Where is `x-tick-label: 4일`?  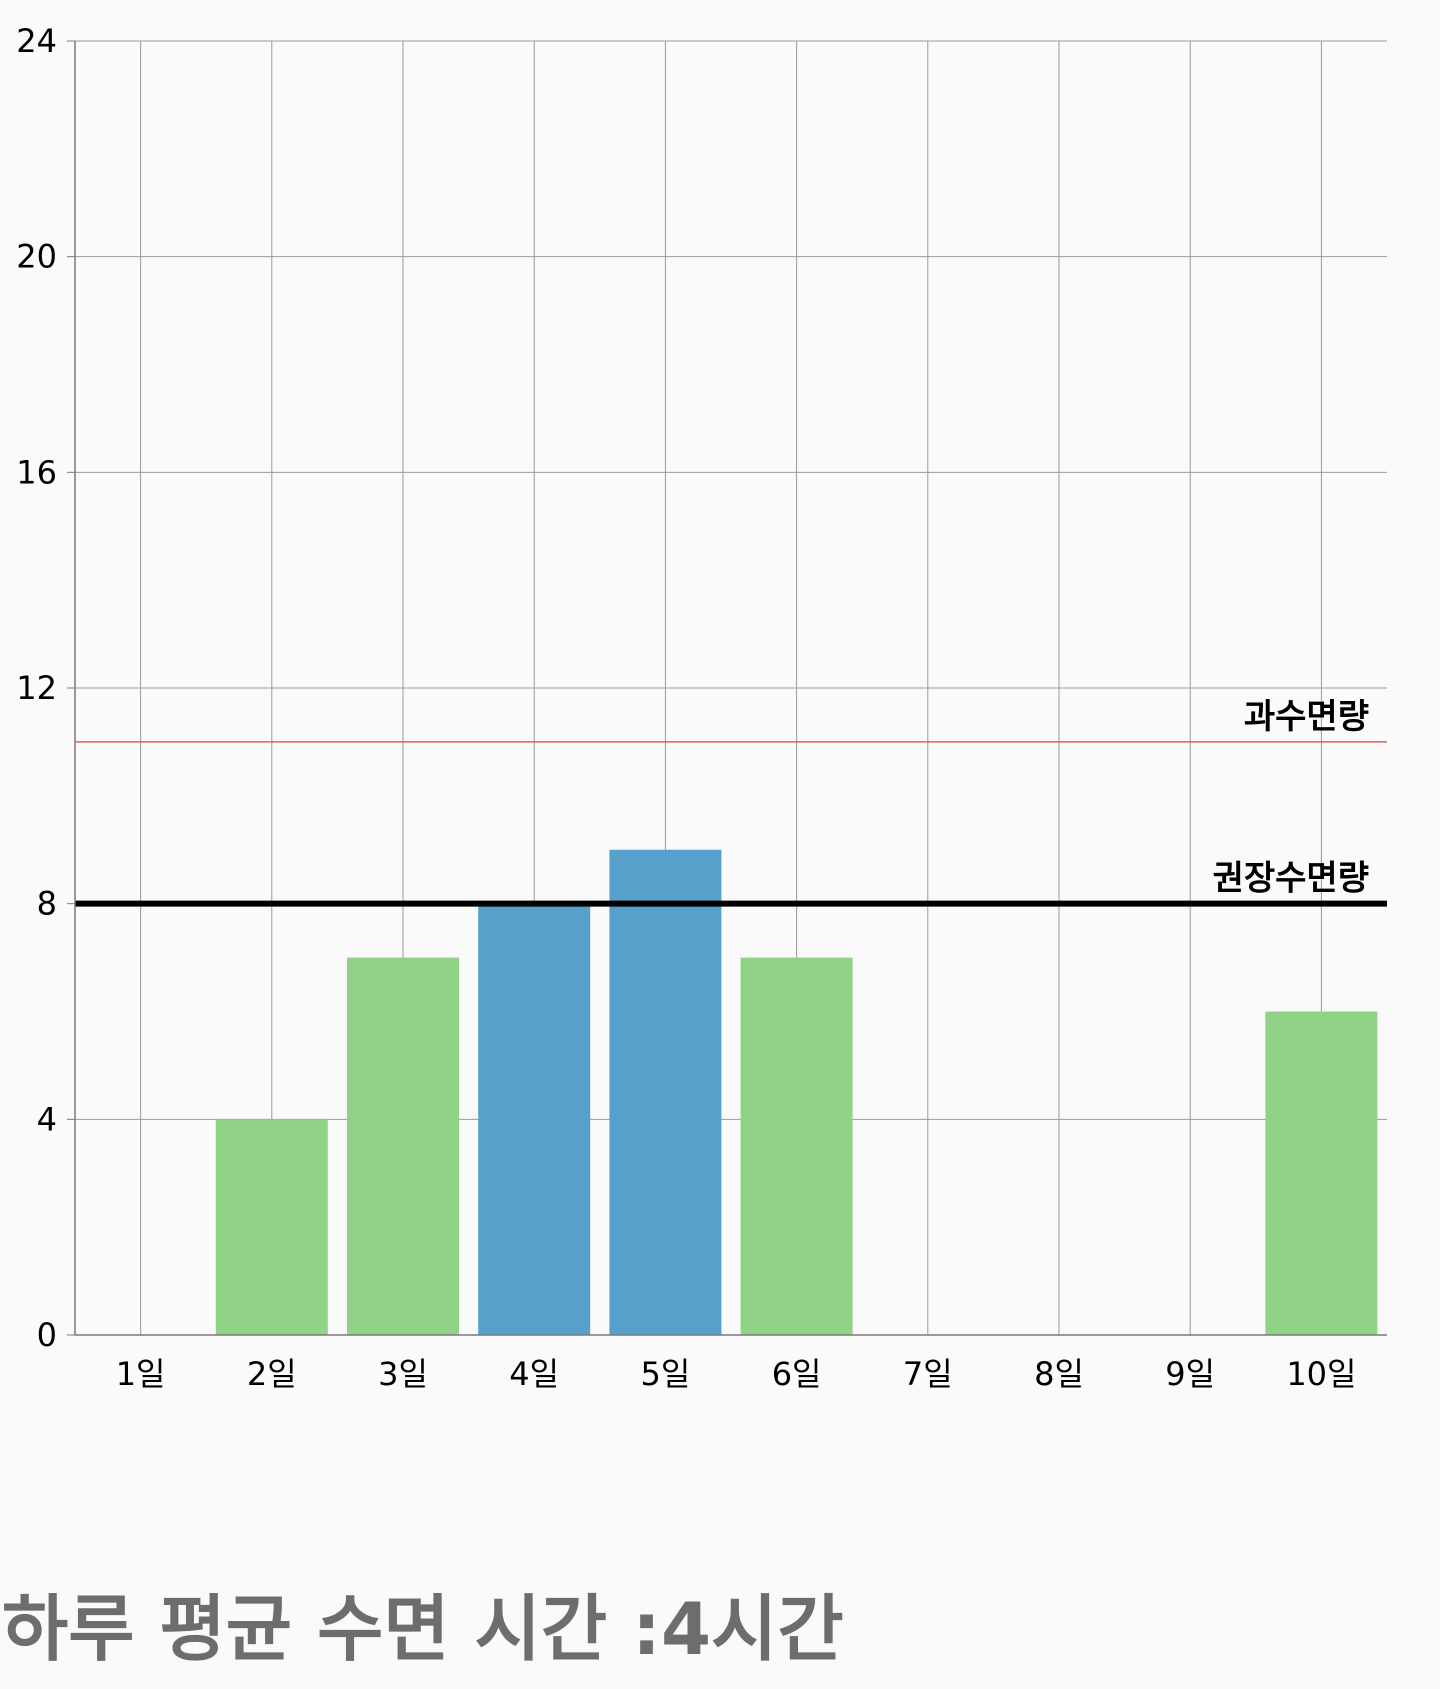
x-tick-label: 4일 is located at coordinates (534, 1374).